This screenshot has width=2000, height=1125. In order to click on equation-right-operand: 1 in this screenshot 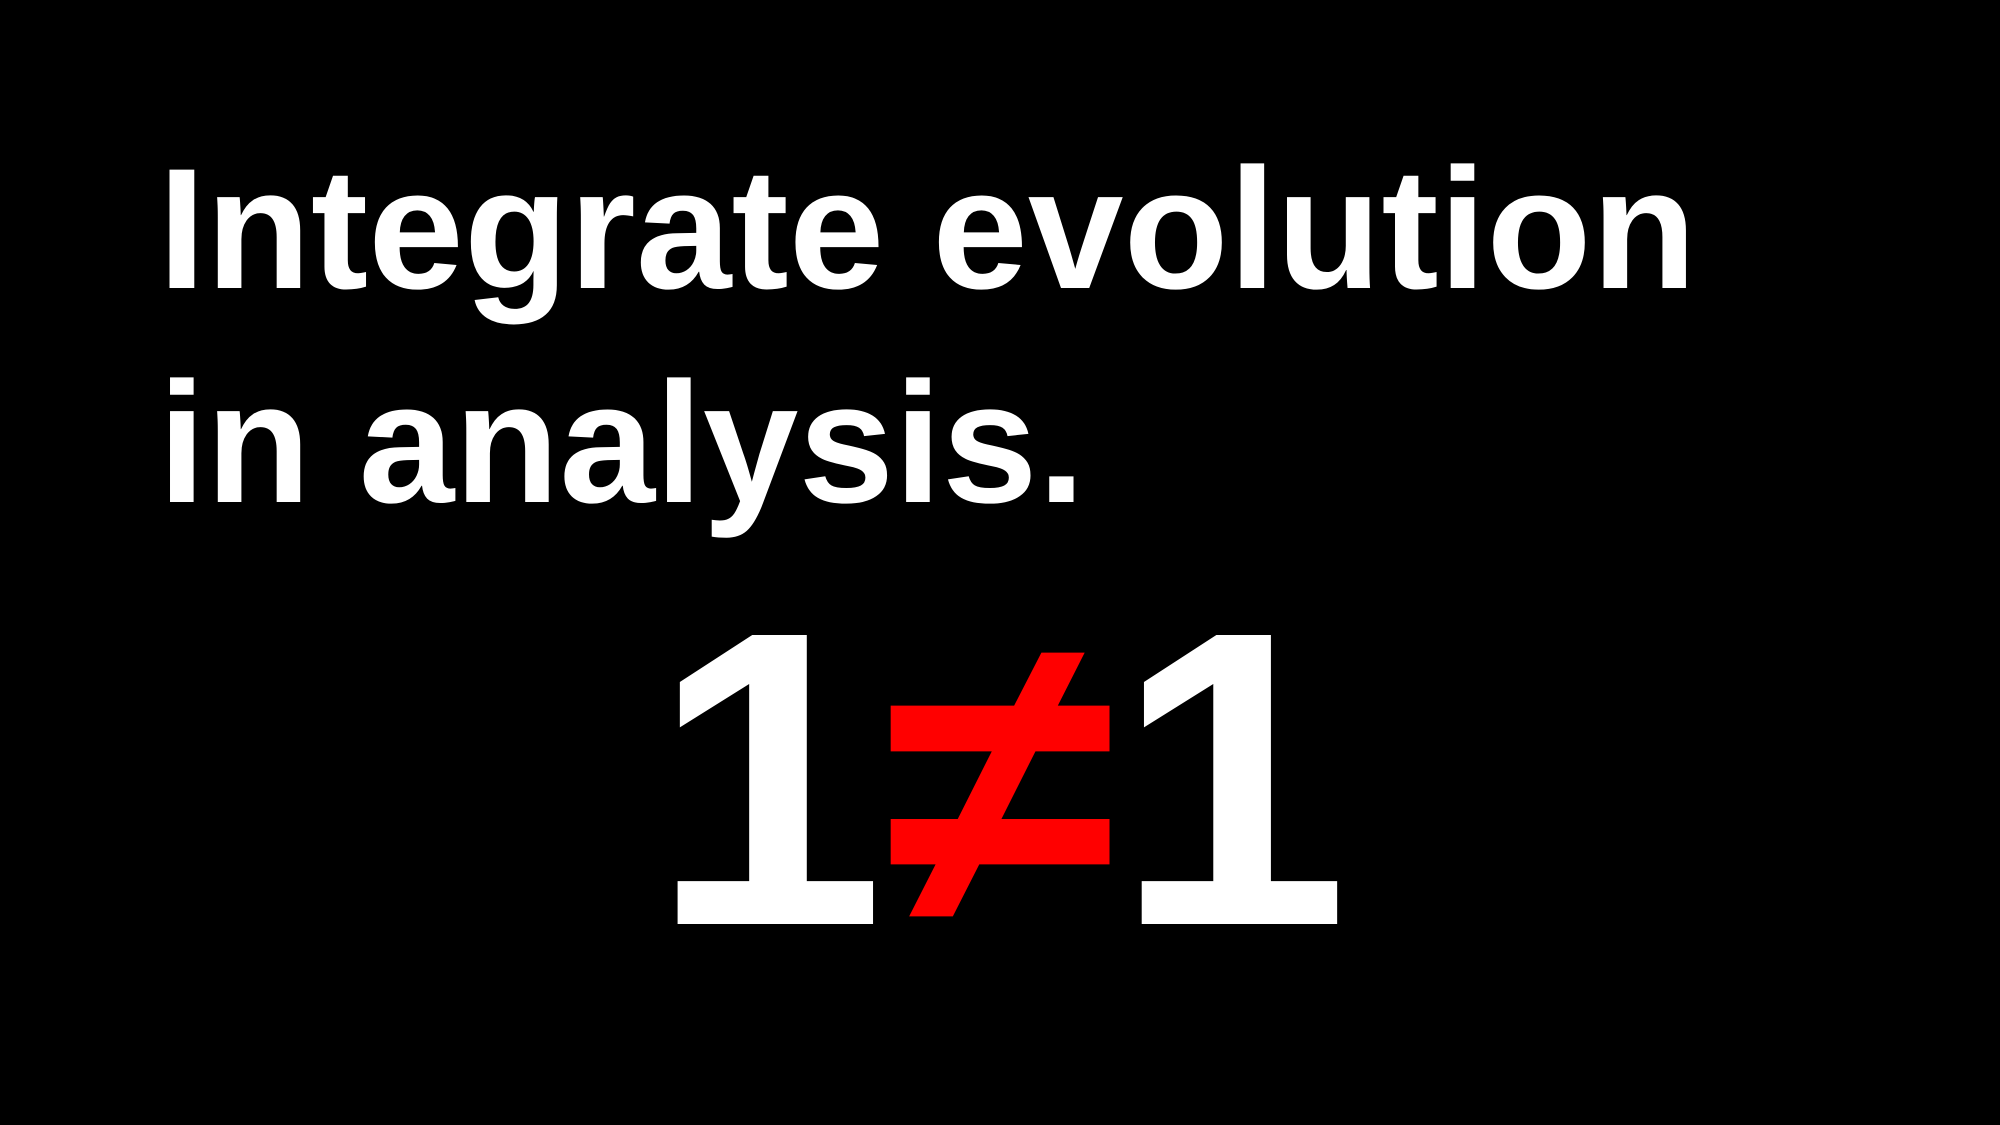, I will do `click(1232, 779)`.